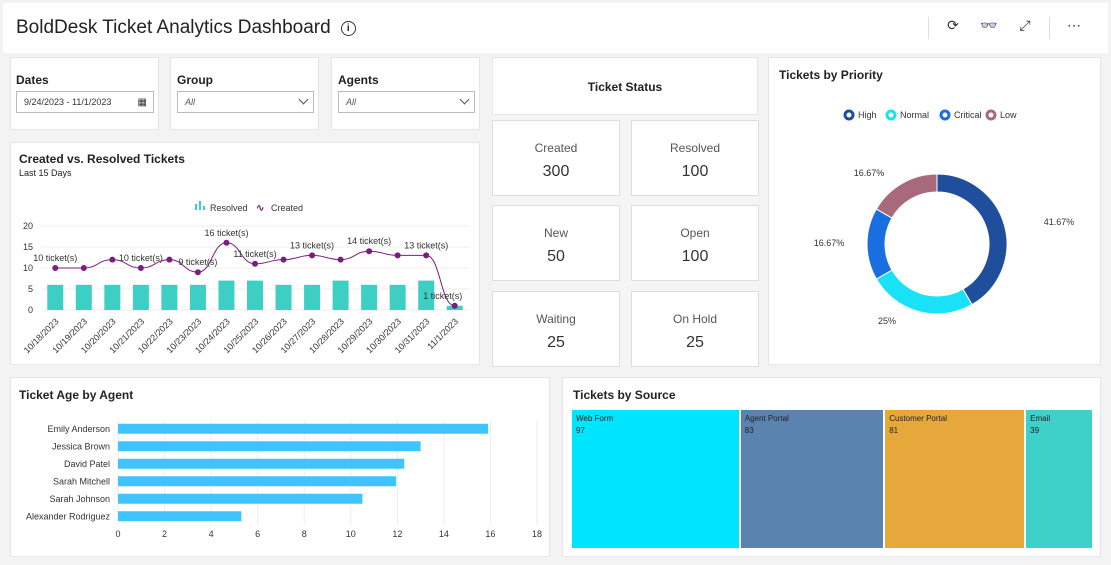 The width and height of the screenshot is (1111, 565). I want to click on x-tick-label: 18, so click(537, 534).